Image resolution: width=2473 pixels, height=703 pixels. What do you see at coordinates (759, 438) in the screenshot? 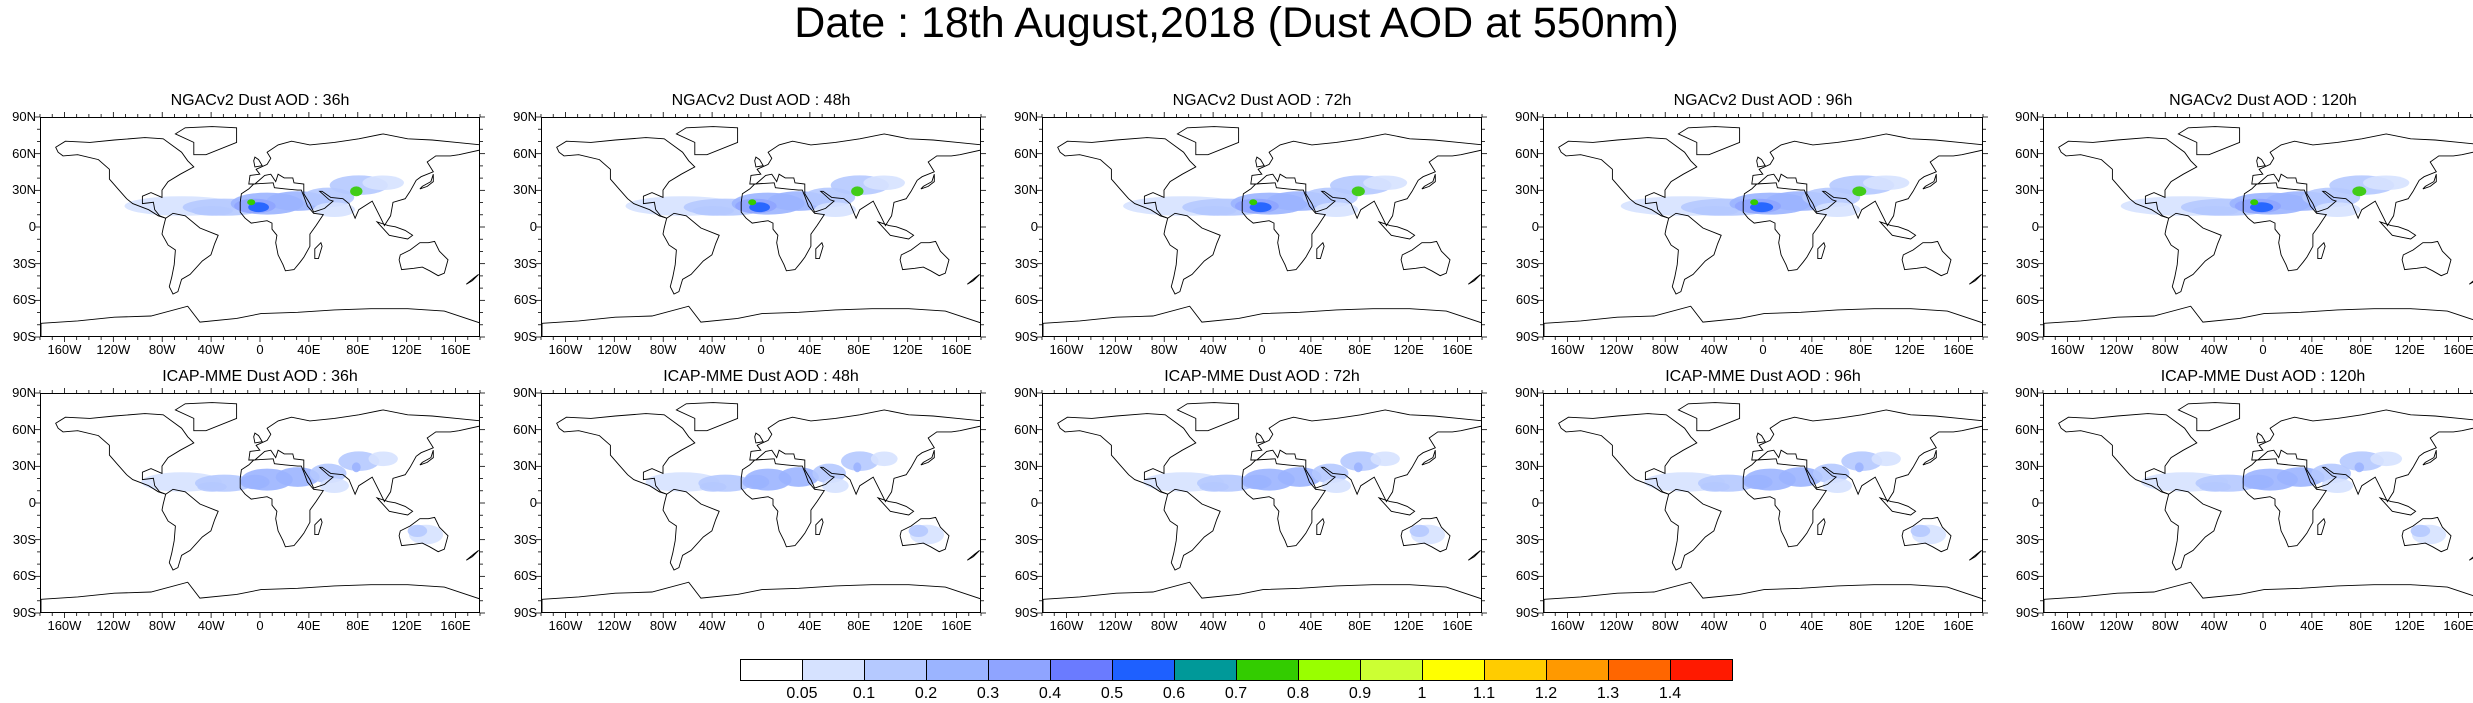
I see `coastline-uk` at bounding box center [759, 438].